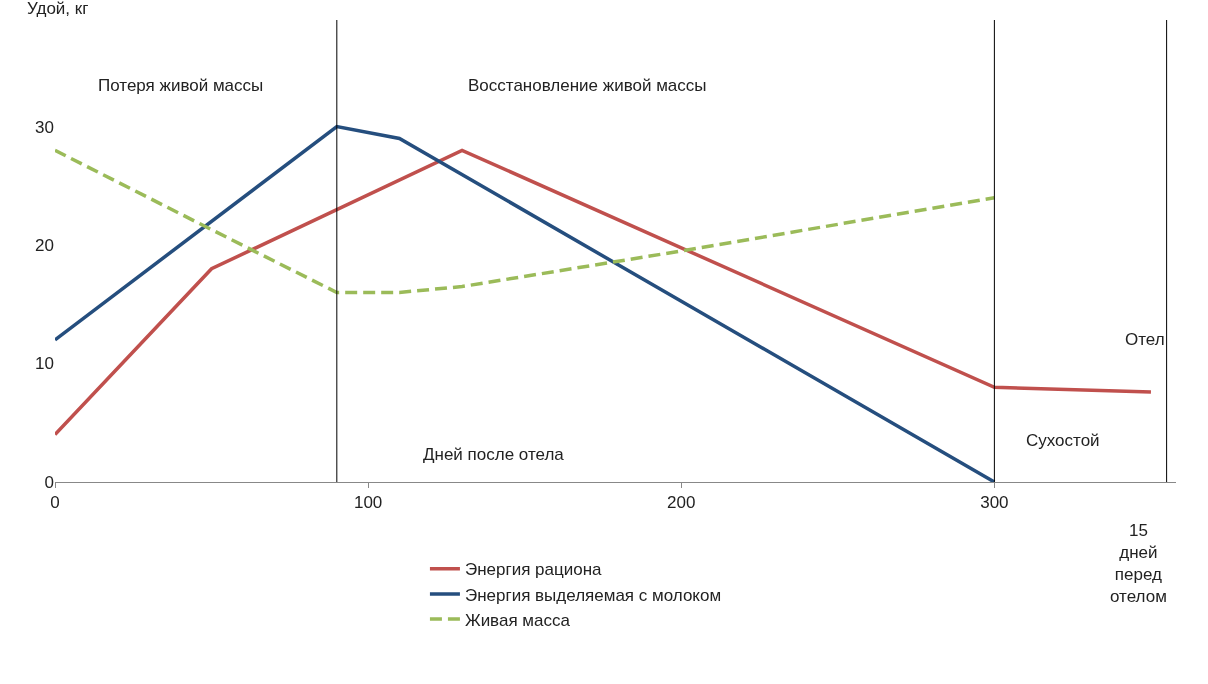  What do you see at coordinates (1145, 339) in the screenshot?
I see `annotation: Отел` at bounding box center [1145, 339].